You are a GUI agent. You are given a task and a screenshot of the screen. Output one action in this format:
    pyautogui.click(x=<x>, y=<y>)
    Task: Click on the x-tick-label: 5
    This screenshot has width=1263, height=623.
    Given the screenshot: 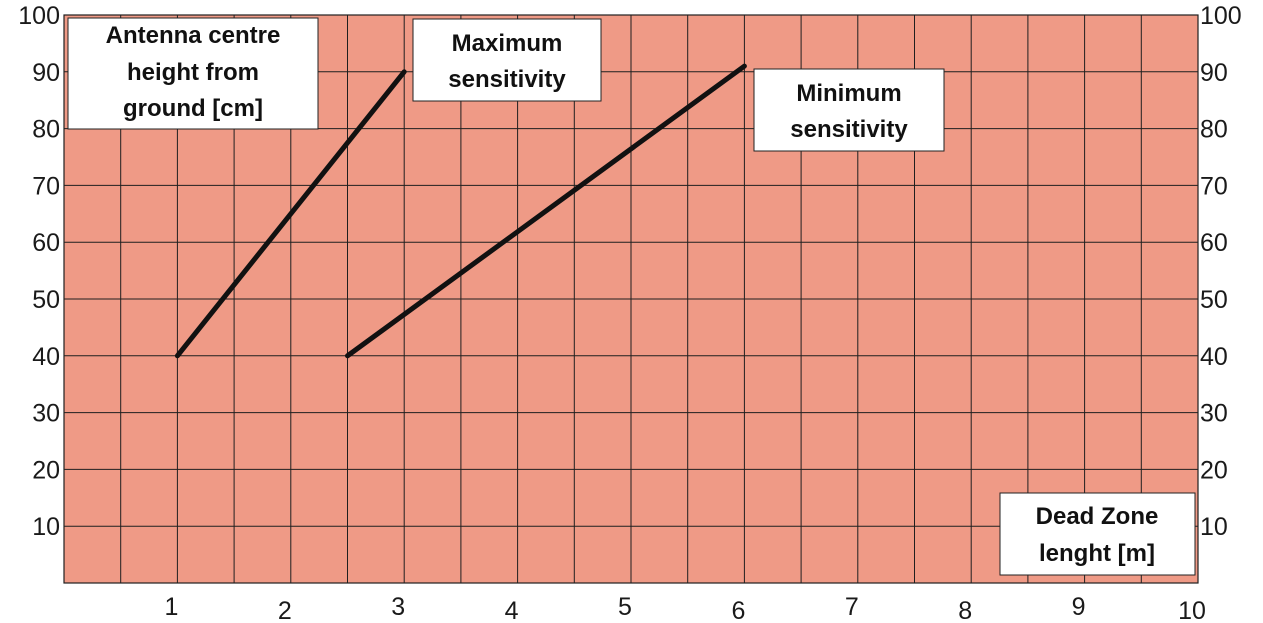 What is the action you would take?
    pyautogui.click(x=625, y=607)
    